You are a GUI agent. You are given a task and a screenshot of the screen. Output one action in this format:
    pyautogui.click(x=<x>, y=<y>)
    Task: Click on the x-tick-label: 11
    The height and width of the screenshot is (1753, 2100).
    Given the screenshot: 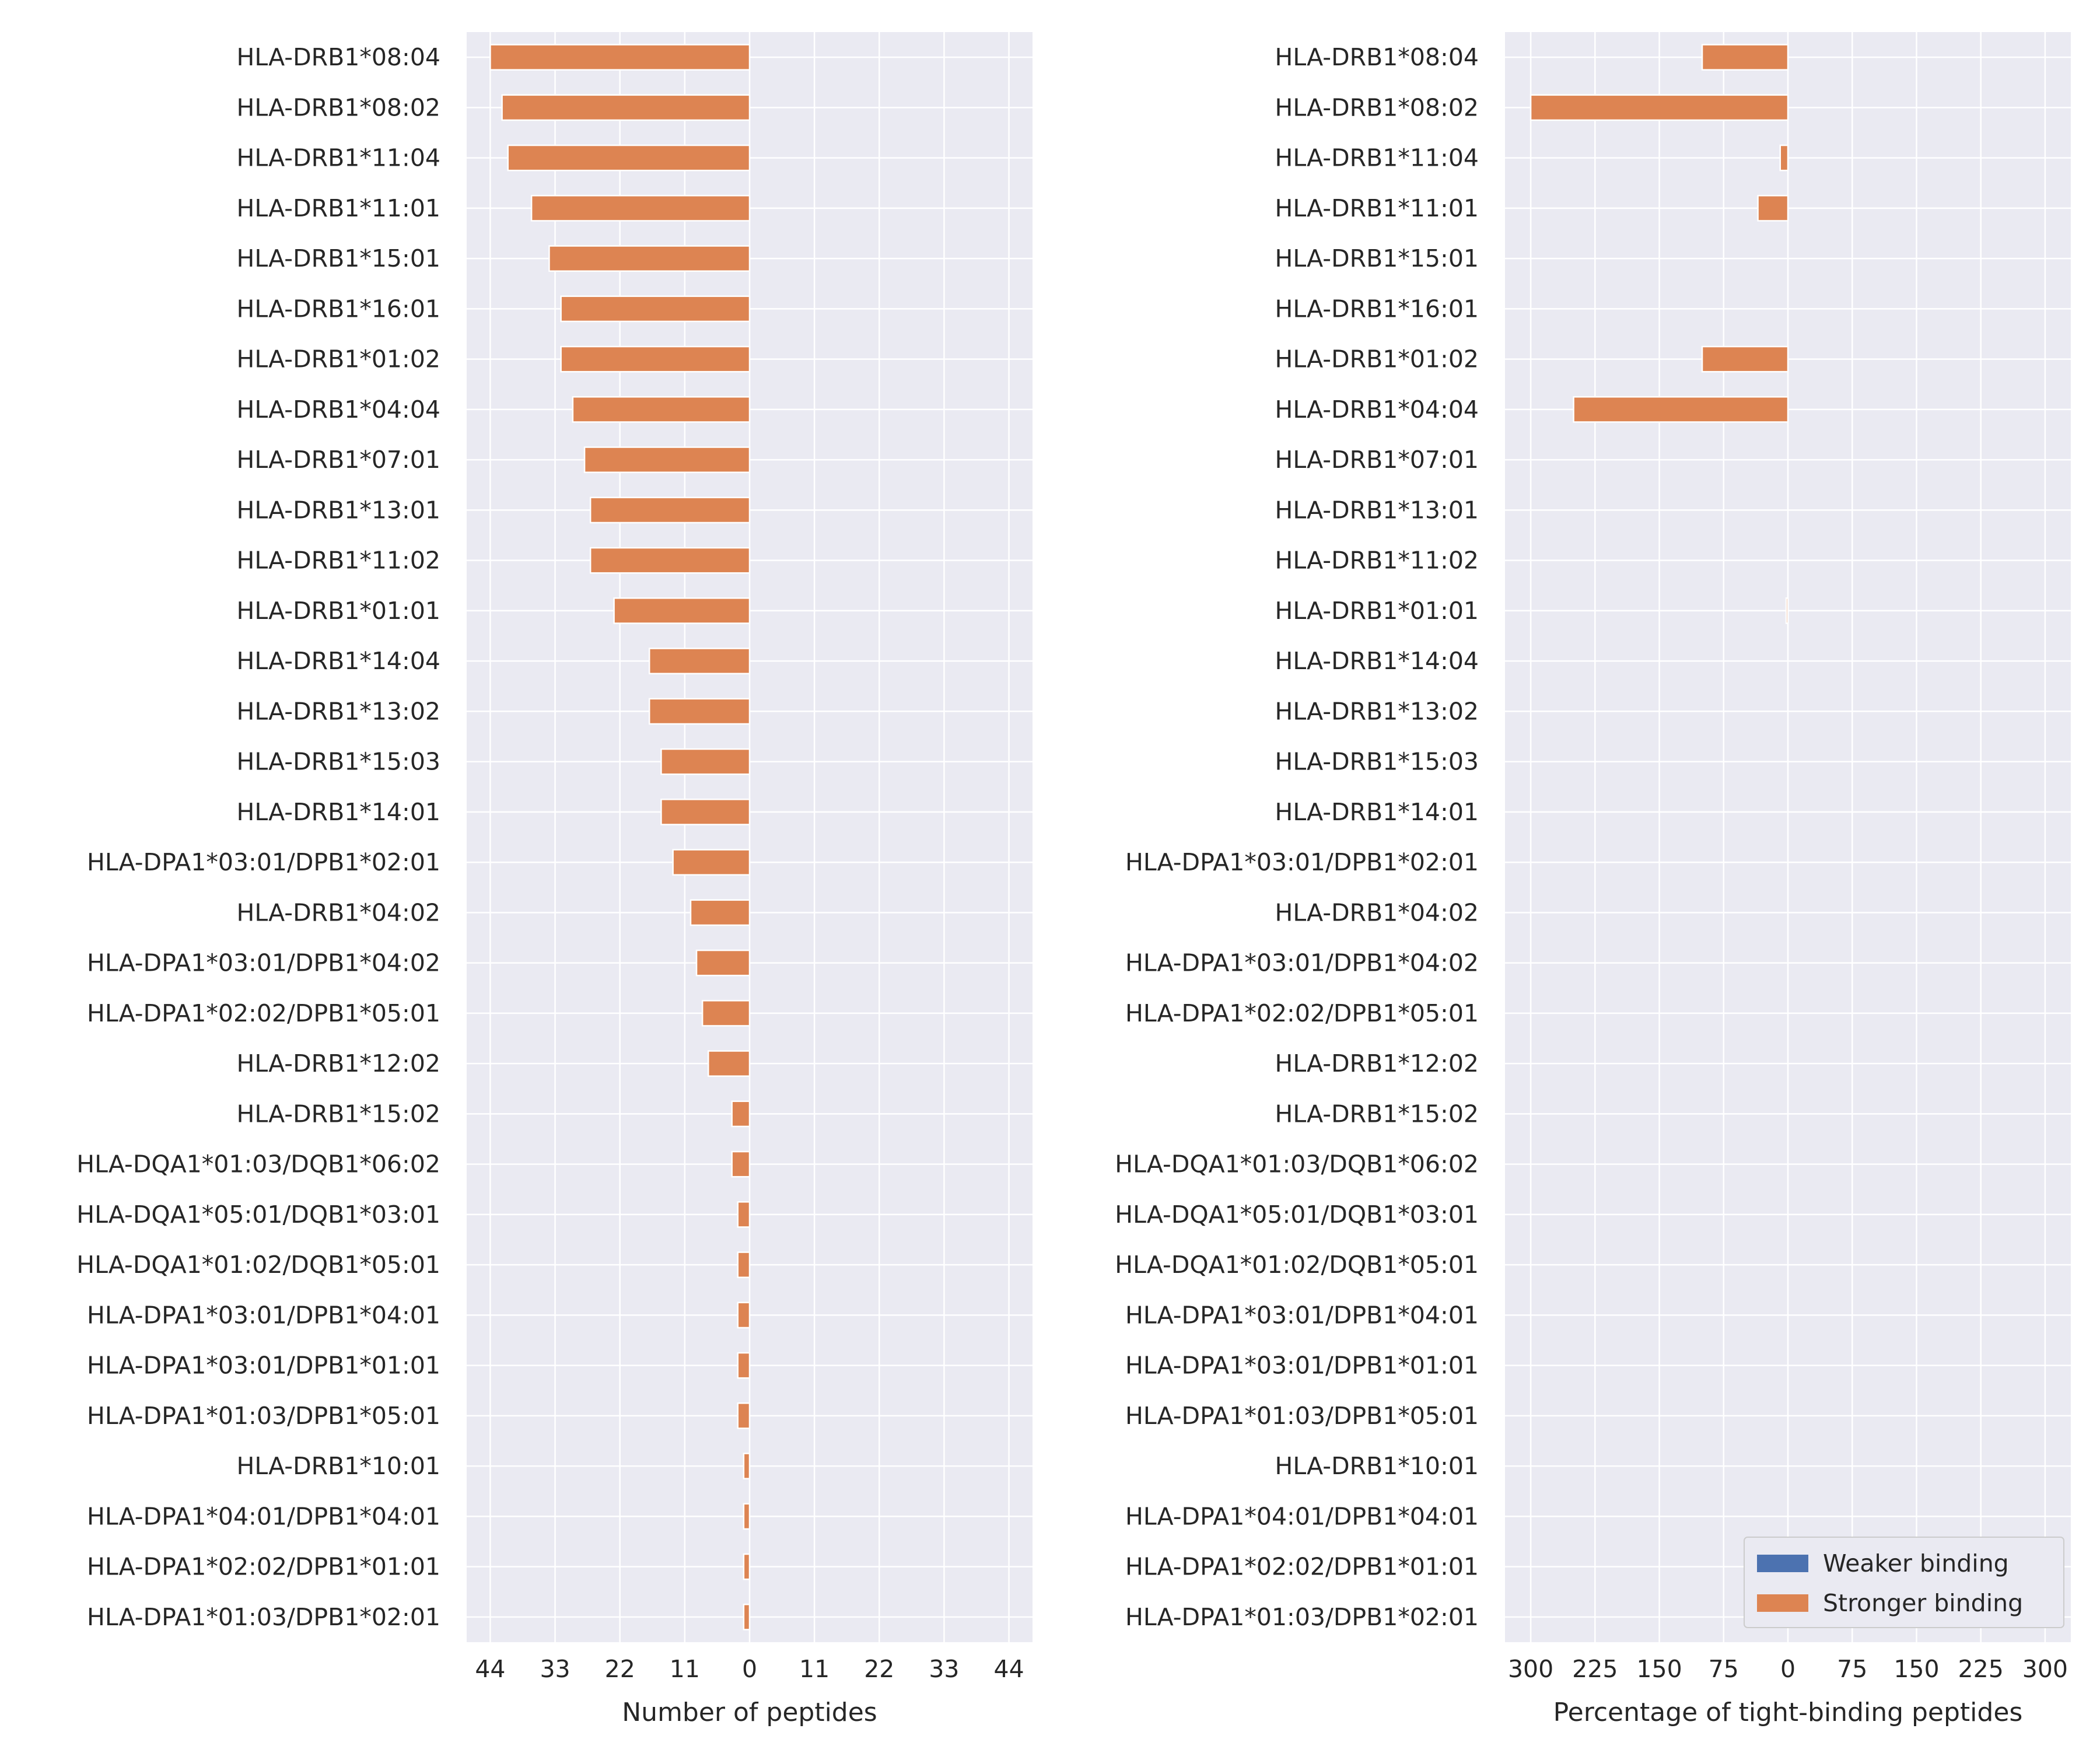 What is the action you would take?
    pyautogui.click(x=685, y=1669)
    